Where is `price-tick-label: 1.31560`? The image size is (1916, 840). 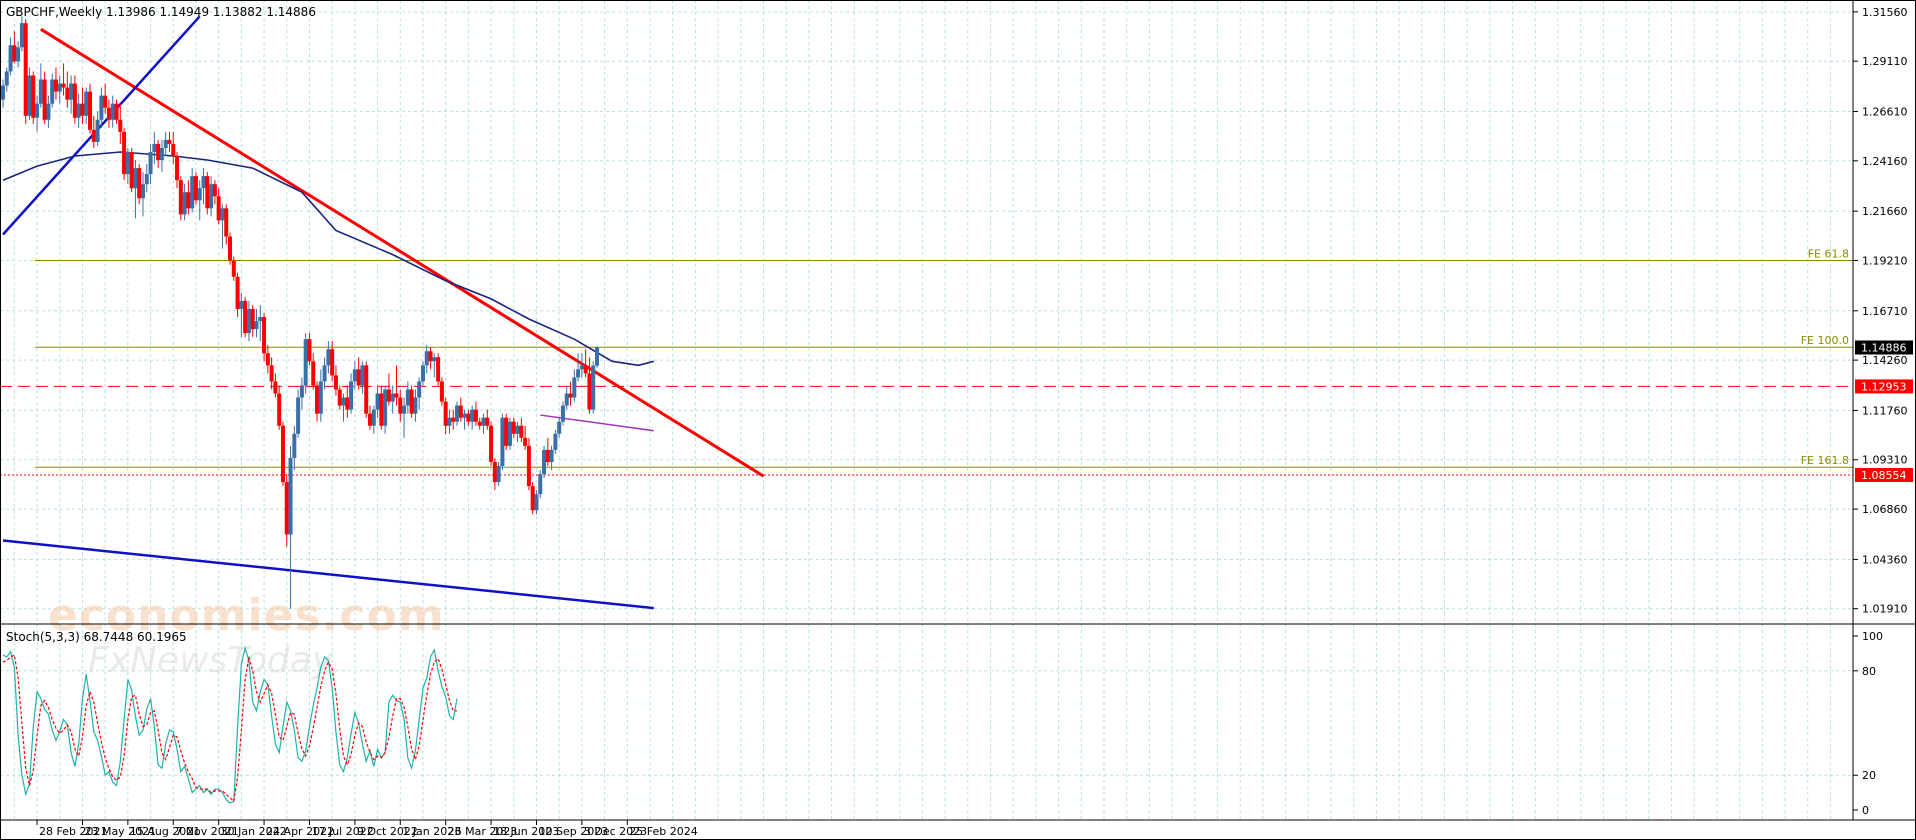 price-tick-label: 1.31560 is located at coordinates (1885, 12).